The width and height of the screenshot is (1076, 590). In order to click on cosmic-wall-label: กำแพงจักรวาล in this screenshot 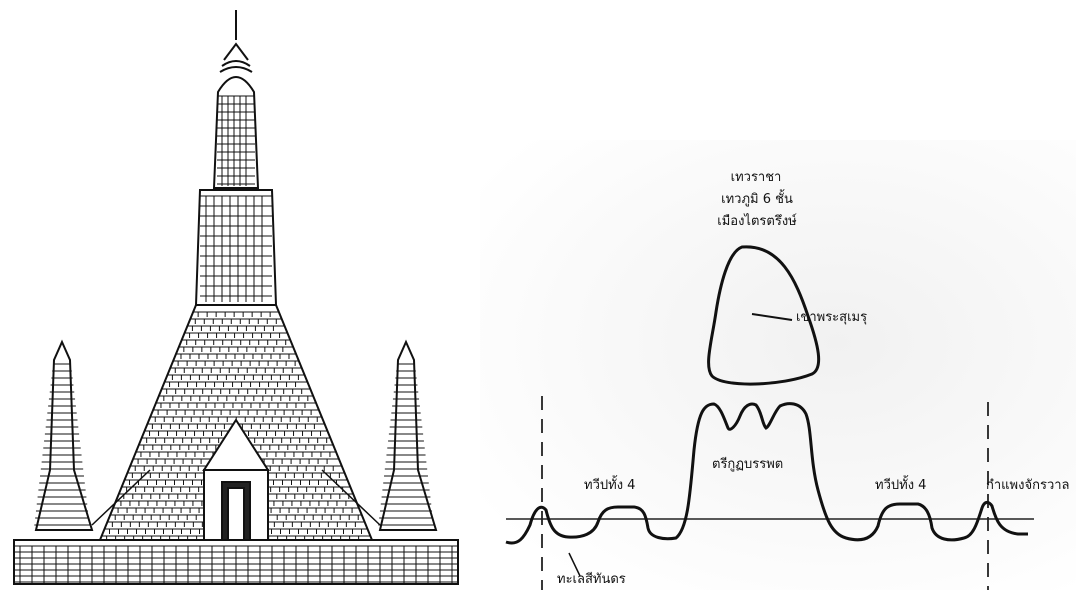, I will do `click(1028, 485)`.